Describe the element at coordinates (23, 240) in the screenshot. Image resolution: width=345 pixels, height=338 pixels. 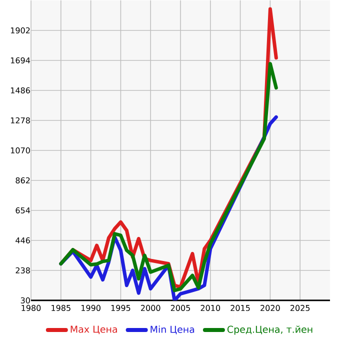
I see `y-tick-label: 446` at that location.